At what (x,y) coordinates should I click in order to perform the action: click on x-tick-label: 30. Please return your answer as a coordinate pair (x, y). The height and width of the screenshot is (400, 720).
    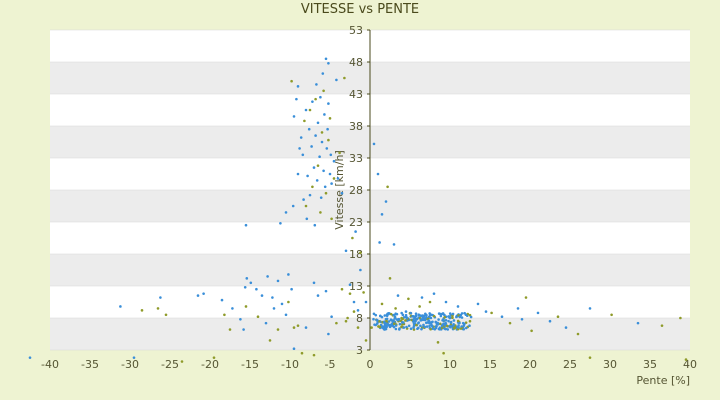
    Looking at the image, I should click on (610, 364).